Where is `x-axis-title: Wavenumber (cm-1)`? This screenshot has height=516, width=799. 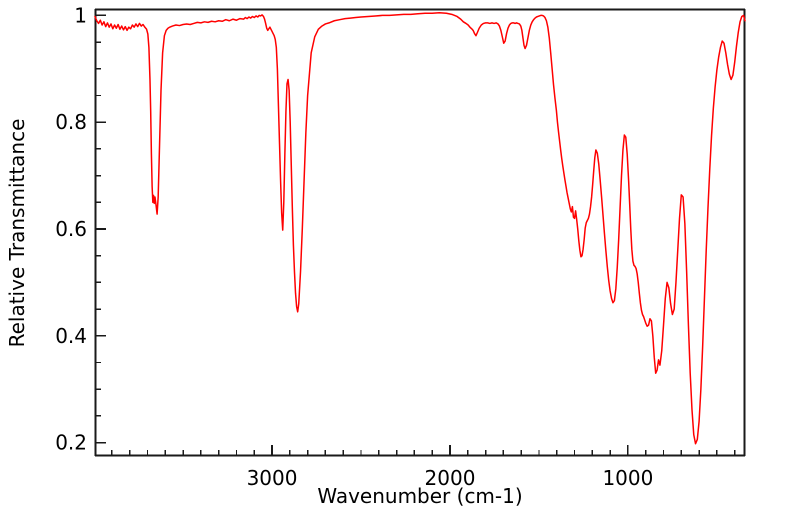 x-axis-title: Wavenumber (cm-1) is located at coordinates (419, 496).